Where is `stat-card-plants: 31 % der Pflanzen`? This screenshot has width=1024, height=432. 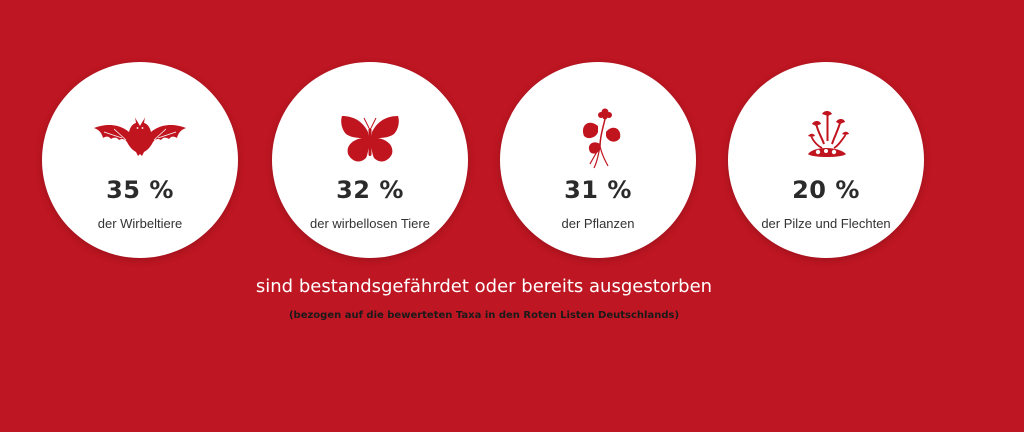 stat-card-plants: 31 % der Pflanzen is located at coordinates (598, 160).